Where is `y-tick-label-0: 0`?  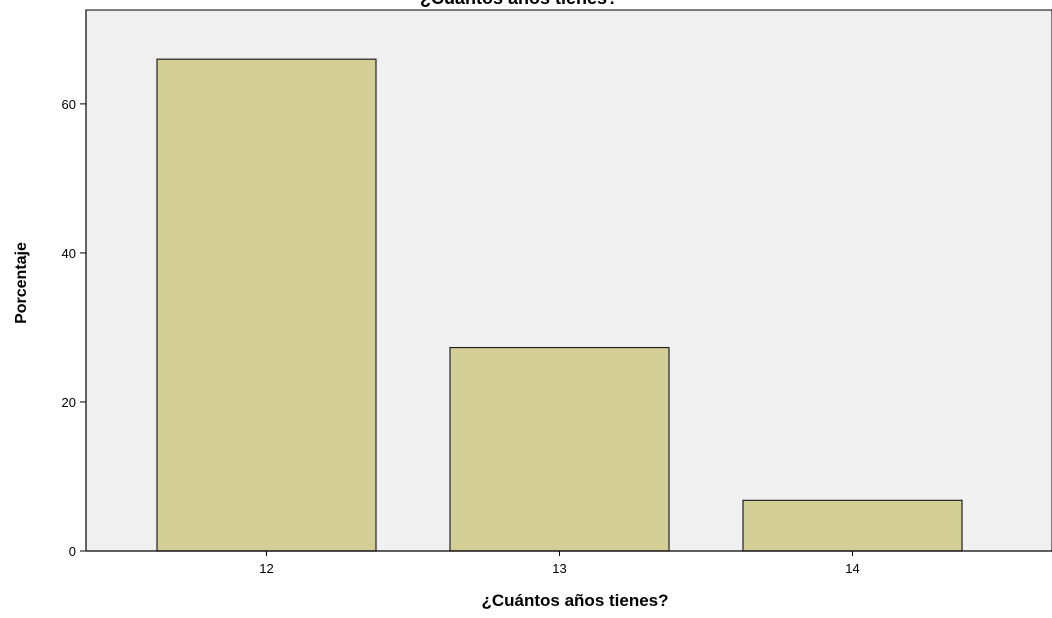 y-tick-label-0: 0 is located at coordinates (72, 551).